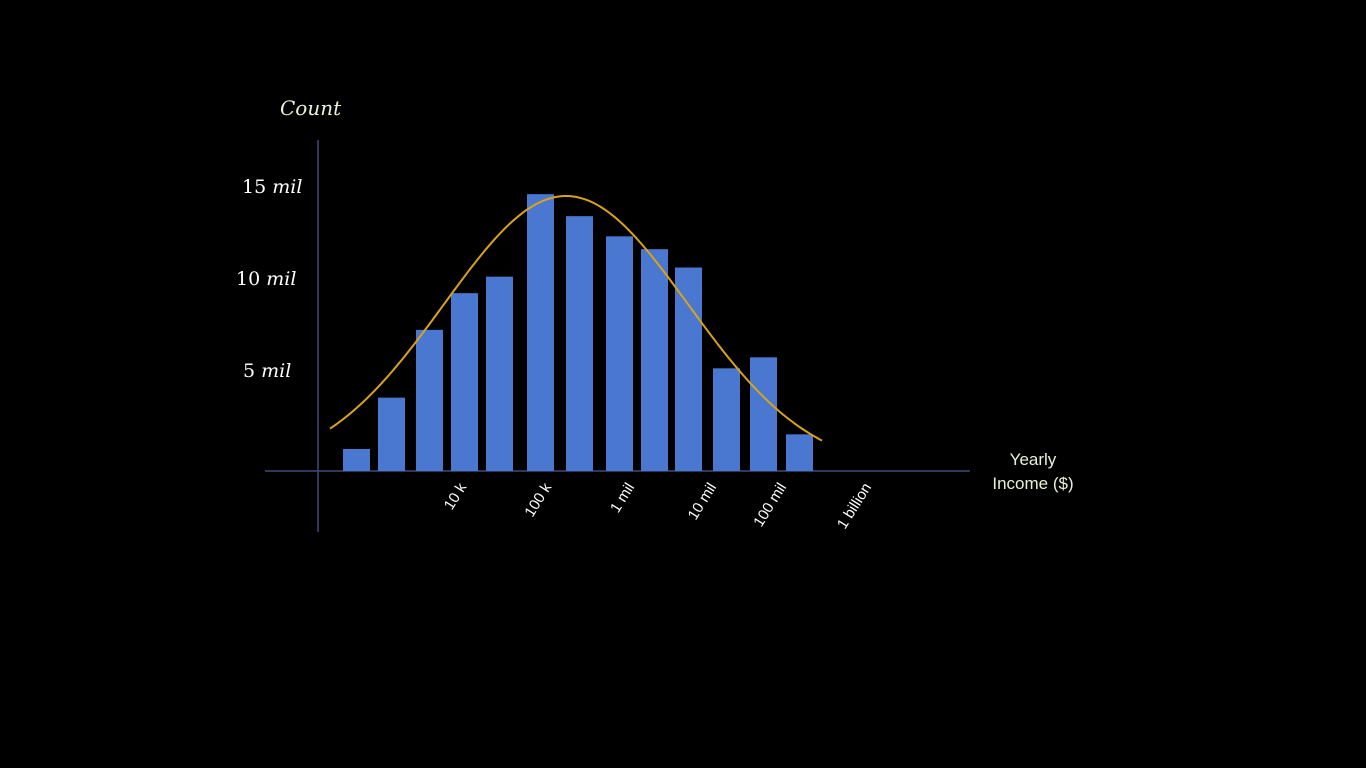 This screenshot has height=768, width=1366. What do you see at coordinates (1033, 483) in the screenshot?
I see `x-axis-title-line-2: Income ($)` at bounding box center [1033, 483].